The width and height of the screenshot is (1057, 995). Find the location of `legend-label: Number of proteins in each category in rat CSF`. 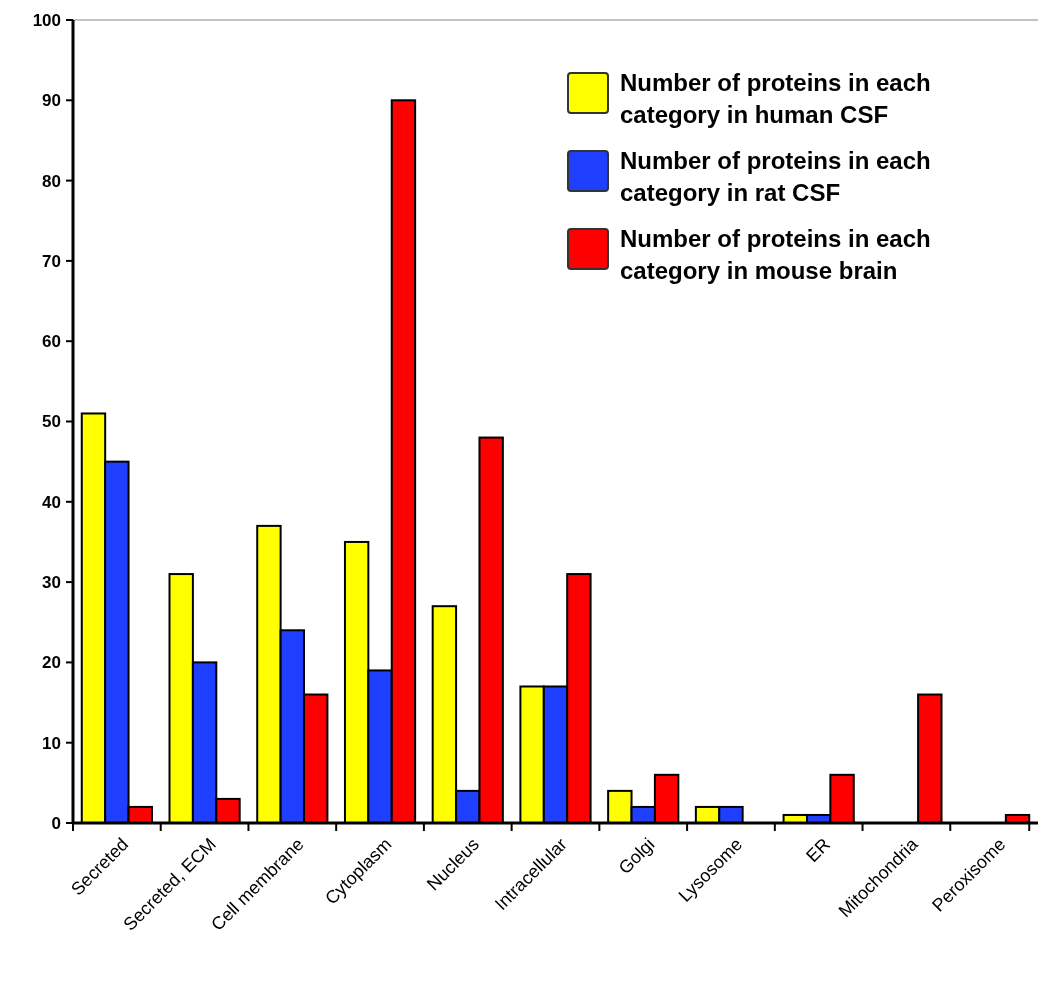

legend-label: Number of proteins in each category in rat CSF is located at coordinates (775, 177).